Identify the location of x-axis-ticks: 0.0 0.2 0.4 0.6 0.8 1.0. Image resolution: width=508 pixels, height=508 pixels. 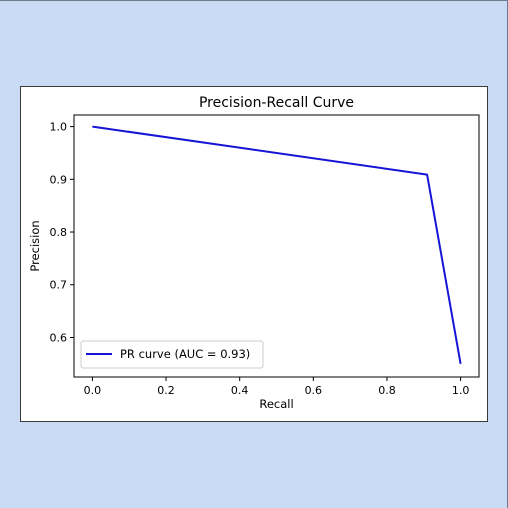
(277, 387).